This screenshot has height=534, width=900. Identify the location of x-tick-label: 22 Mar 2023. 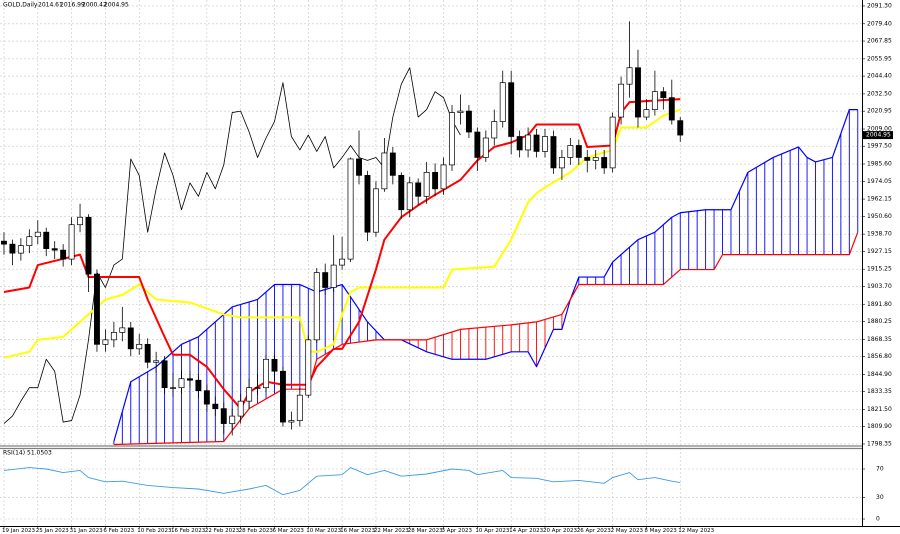
(391, 531).